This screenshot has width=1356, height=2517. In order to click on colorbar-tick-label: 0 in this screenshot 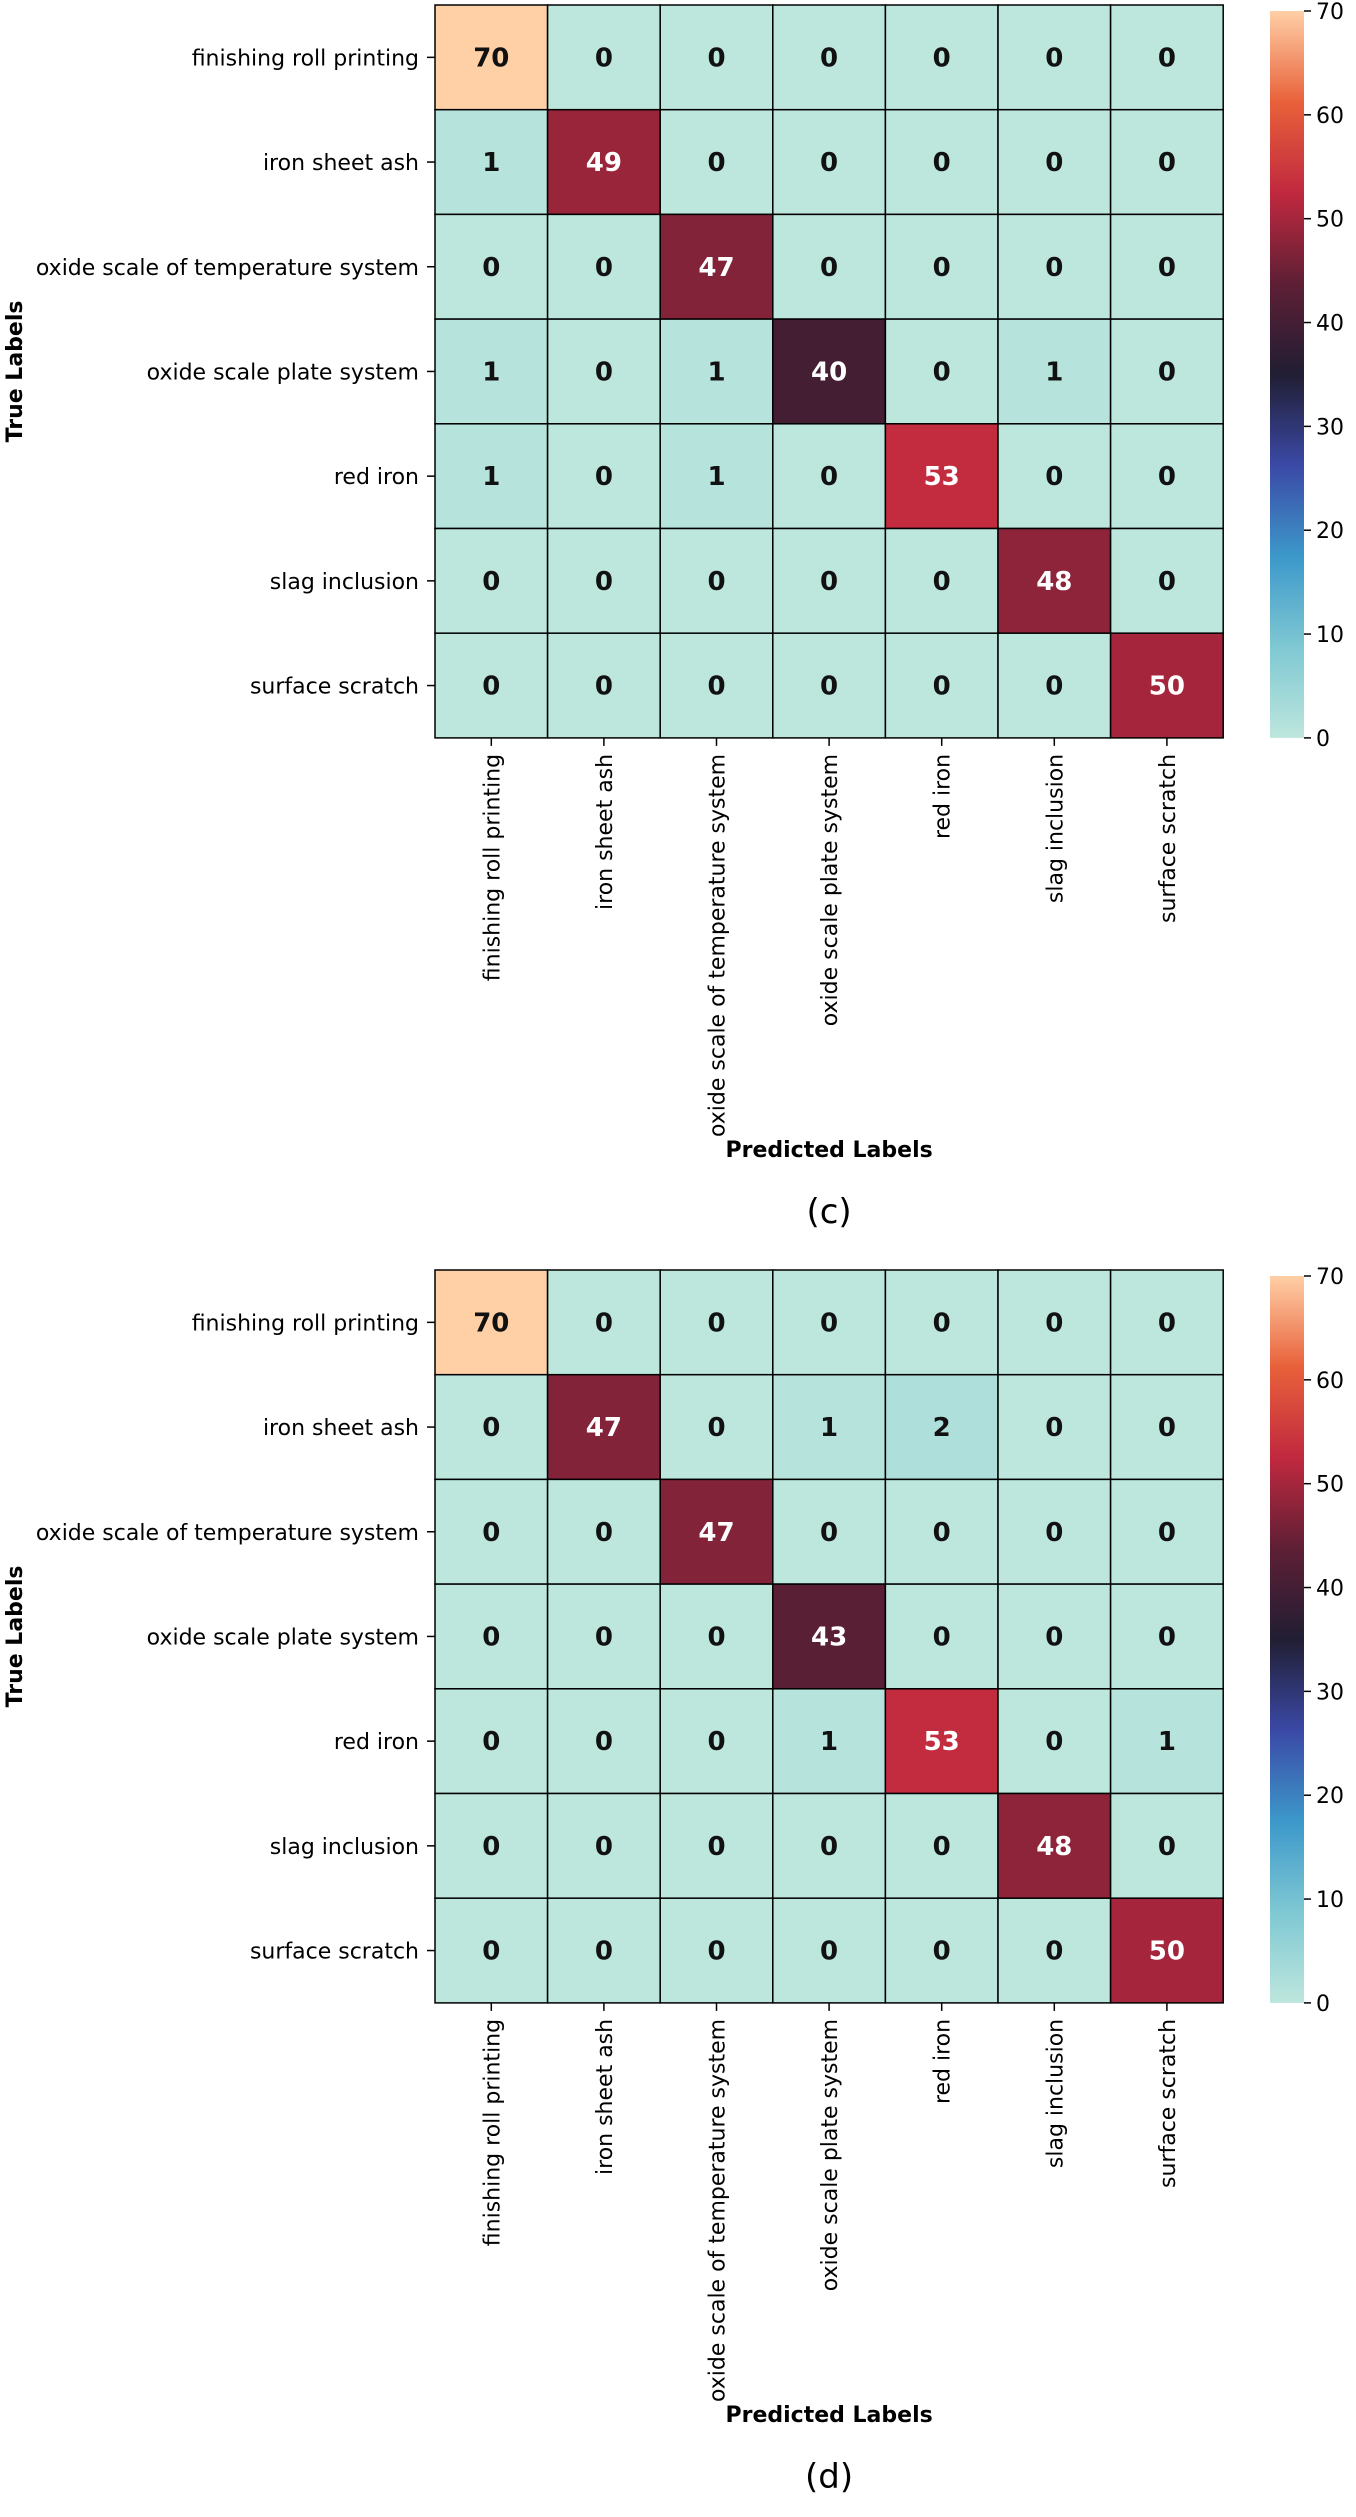, I will do `click(1323, 2004)`.